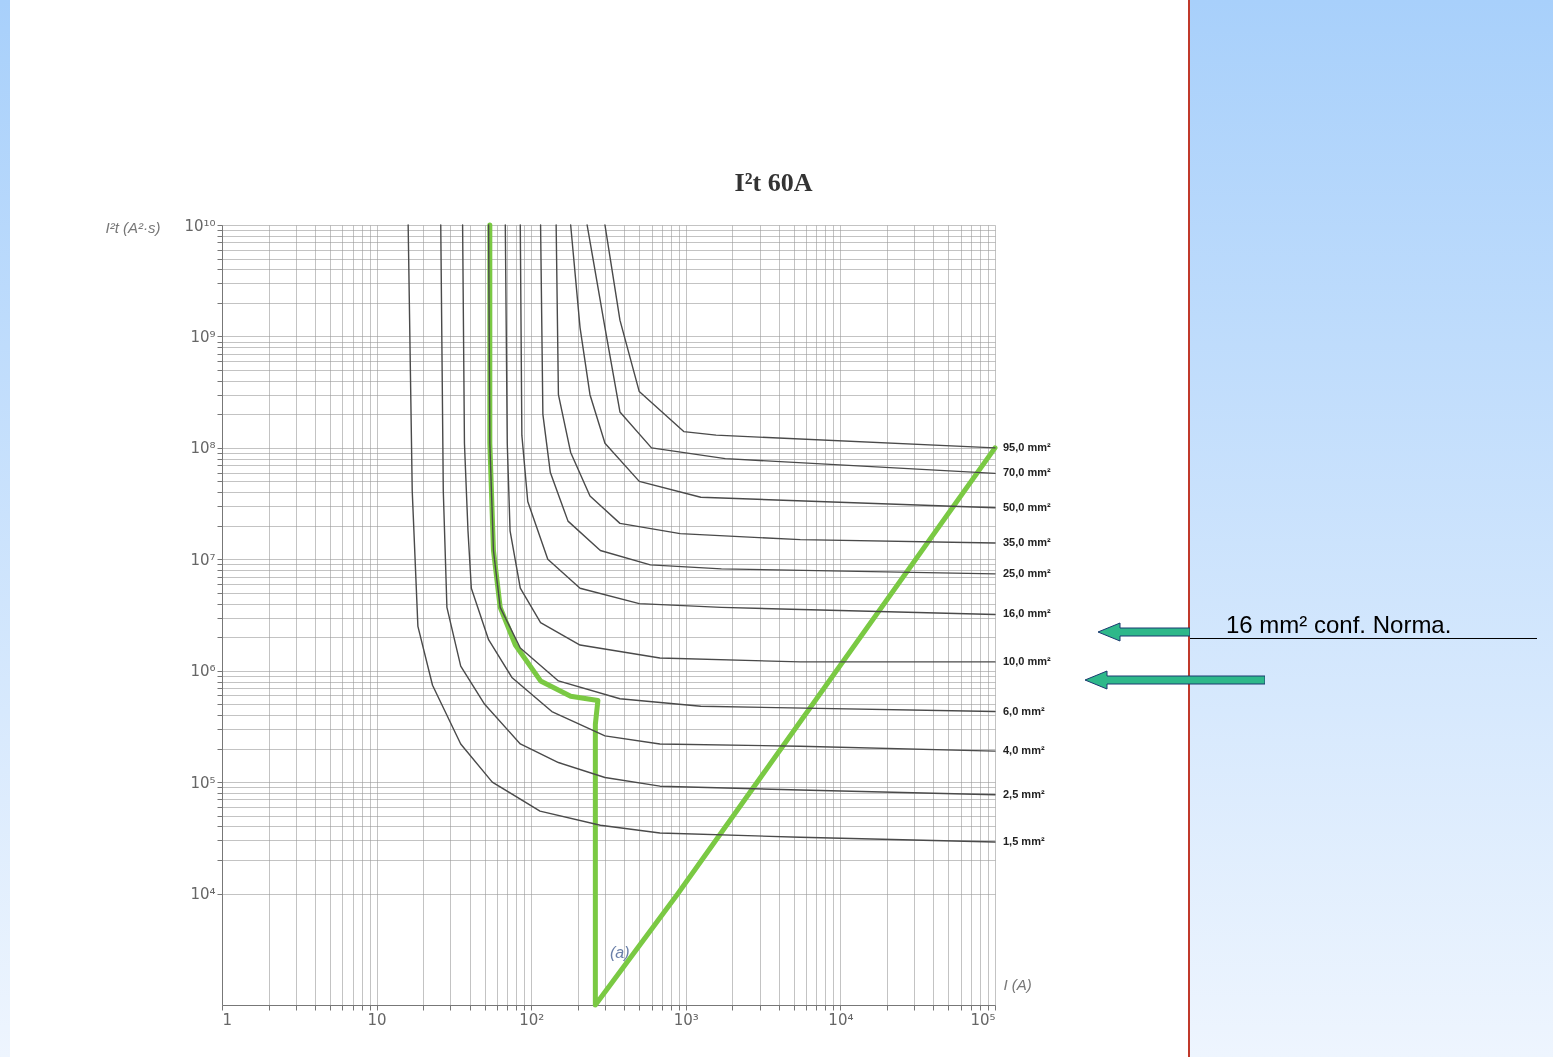  Describe the element at coordinates (133, 227) in the screenshot. I see `y-axis-title: I²t (A²·s)` at that location.